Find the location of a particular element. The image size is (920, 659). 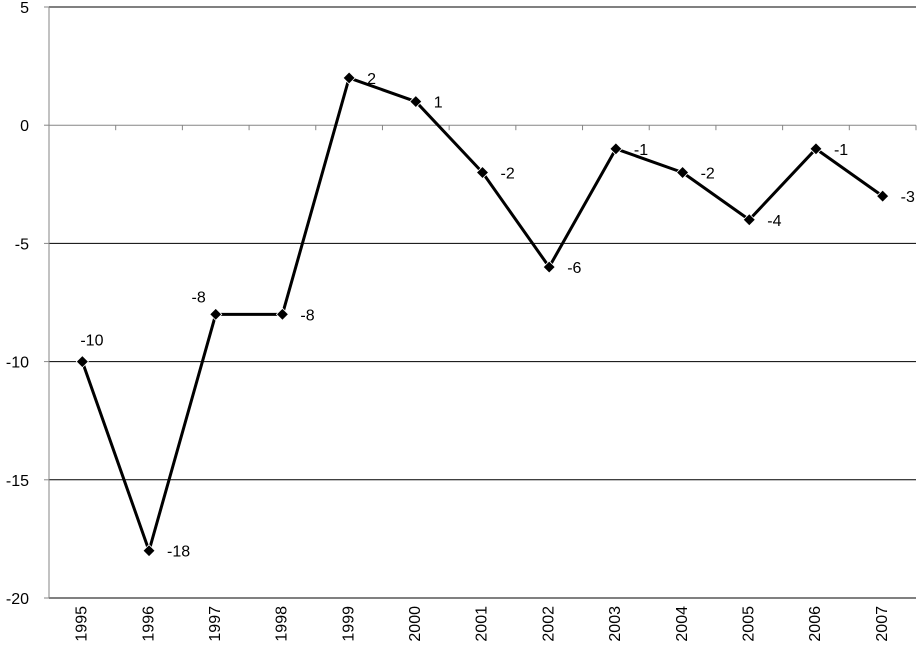

y-tick-label: 5 is located at coordinates (24, 8).